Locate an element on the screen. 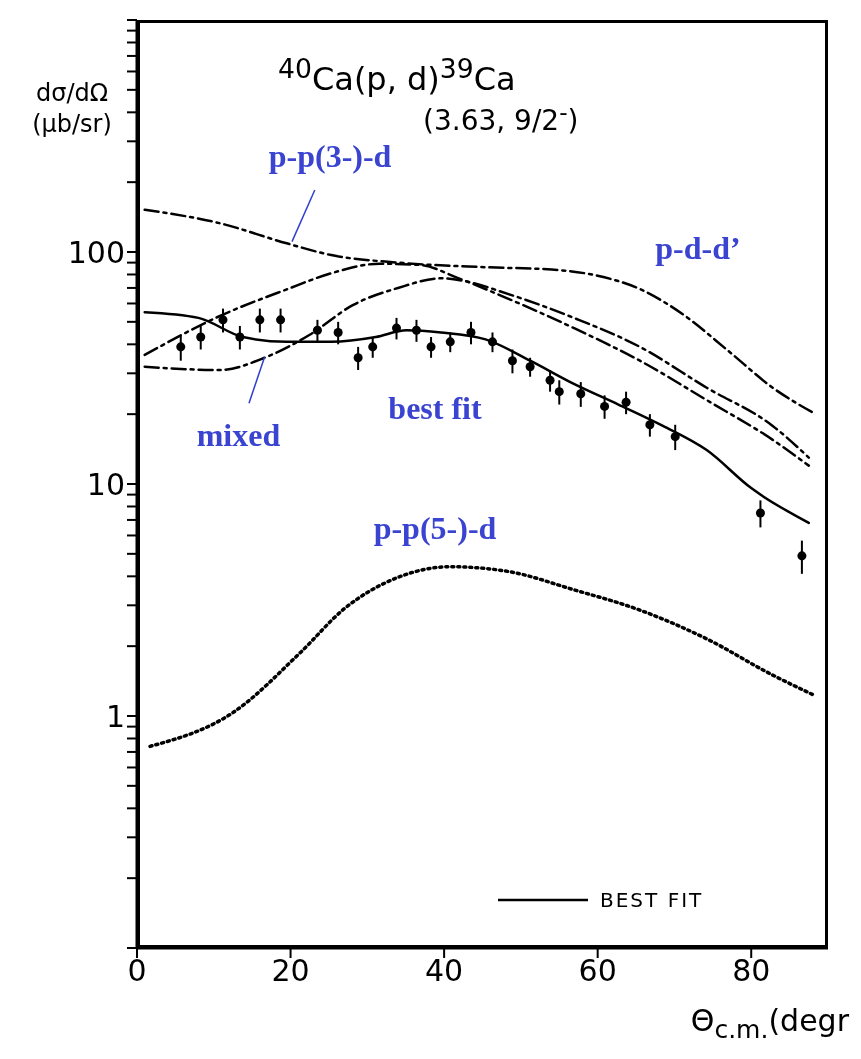 Image resolution: width=861 pixels, height=1059 pixels. x-tick-label: 20 is located at coordinates (290, 971).